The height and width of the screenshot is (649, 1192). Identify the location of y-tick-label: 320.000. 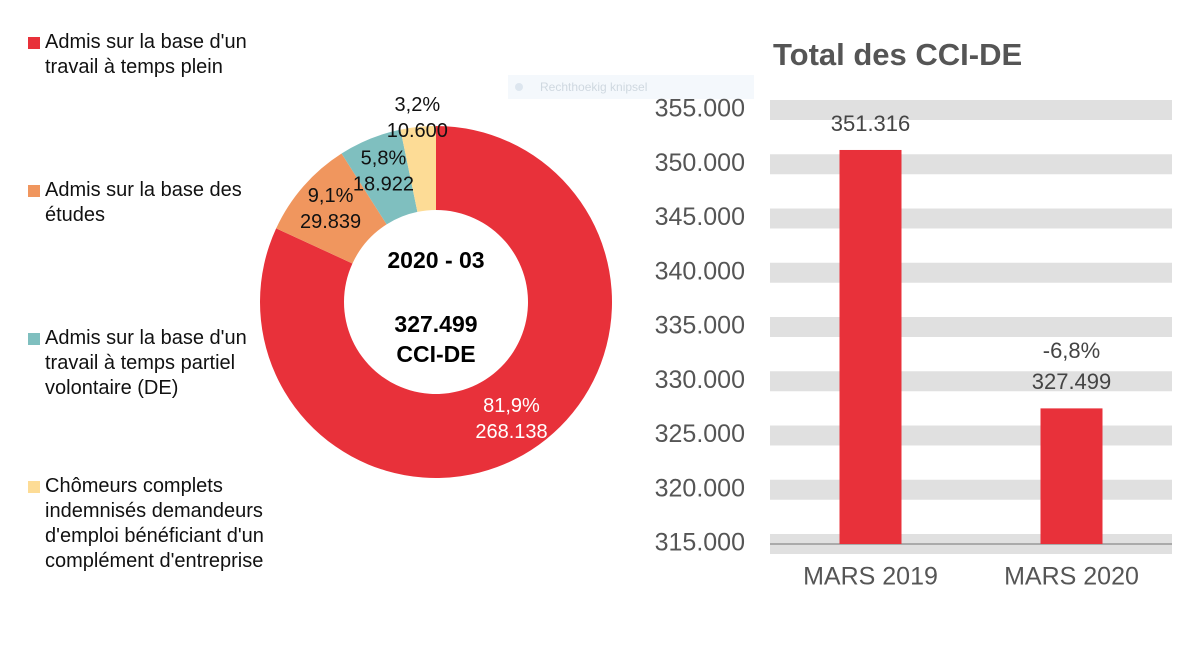
(700, 488).